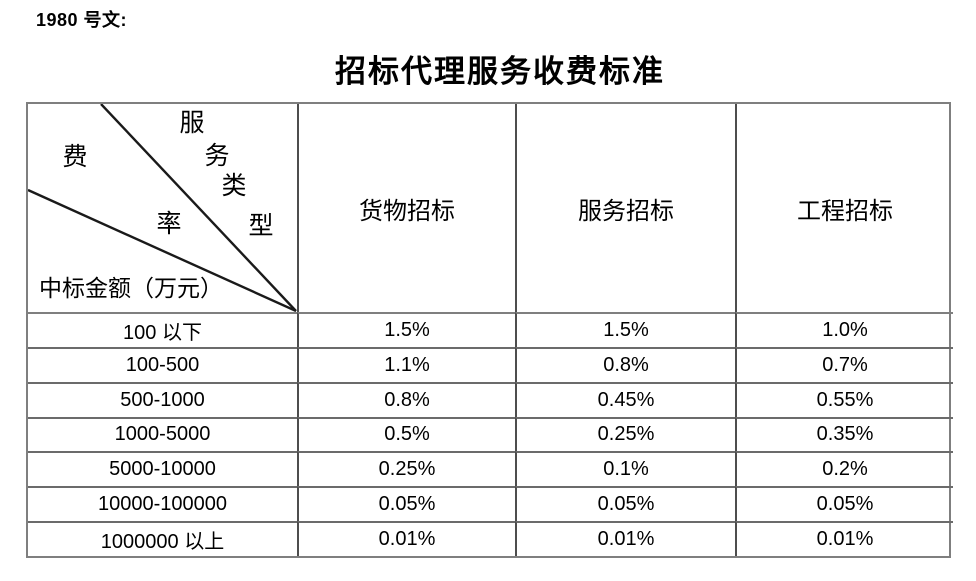 Image resolution: width=976 pixels, height=581 pixels. I want to click on column-header-engineering: 工程招标, so click(844, 208).